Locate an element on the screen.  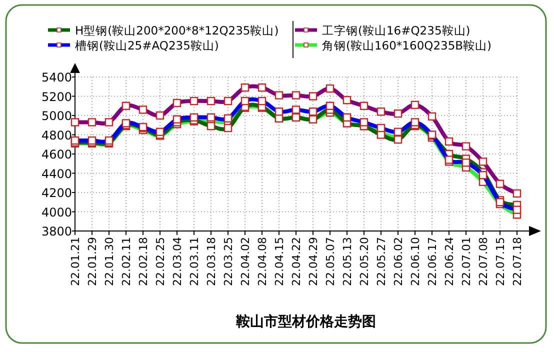
x-tick-label: 22.04.22 is located at coordinates (296, 261).